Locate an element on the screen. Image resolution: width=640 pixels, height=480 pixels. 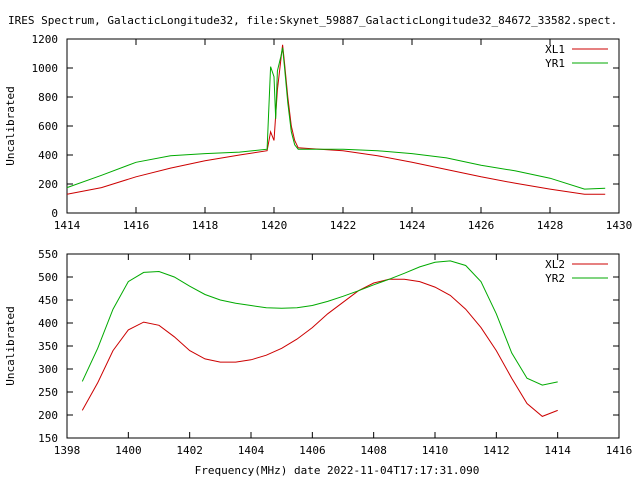
x-tick-label: 1400 is located at coordinates (128, 450).